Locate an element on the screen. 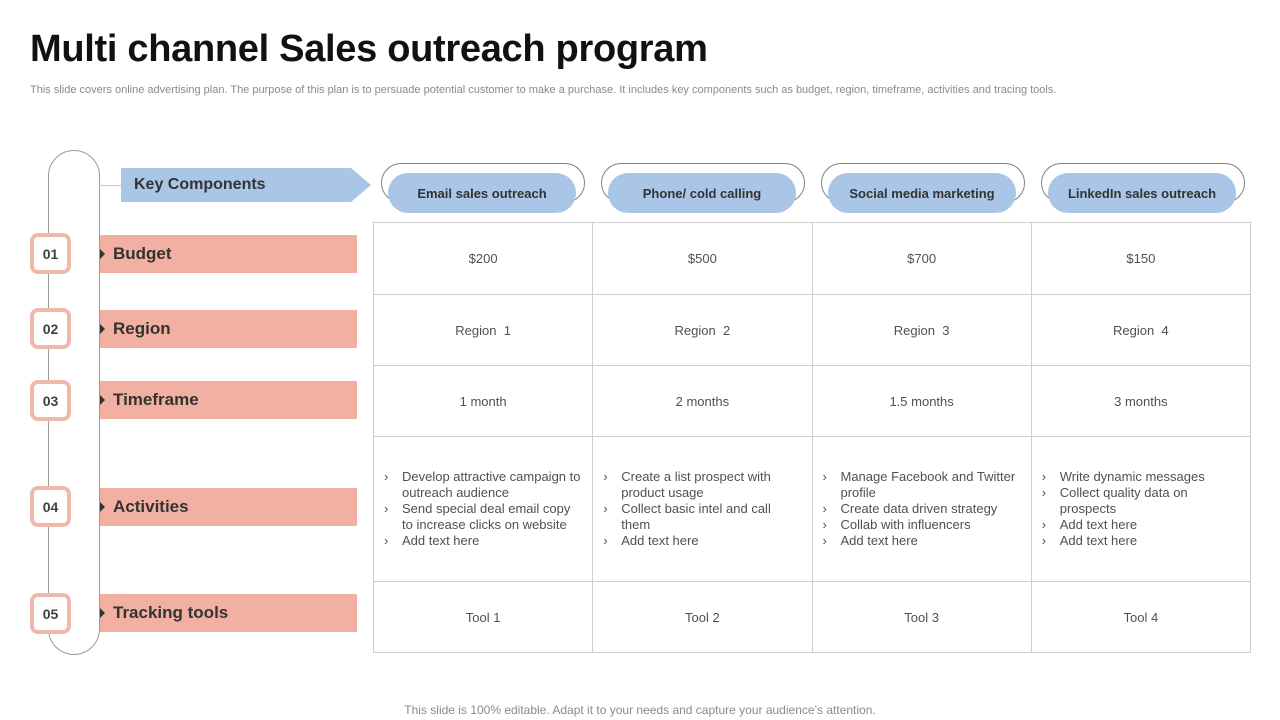 The height and width of the screenshot is (720, 1280). row-label-timeframe: Timeframe is located at coordinates (228, 400).